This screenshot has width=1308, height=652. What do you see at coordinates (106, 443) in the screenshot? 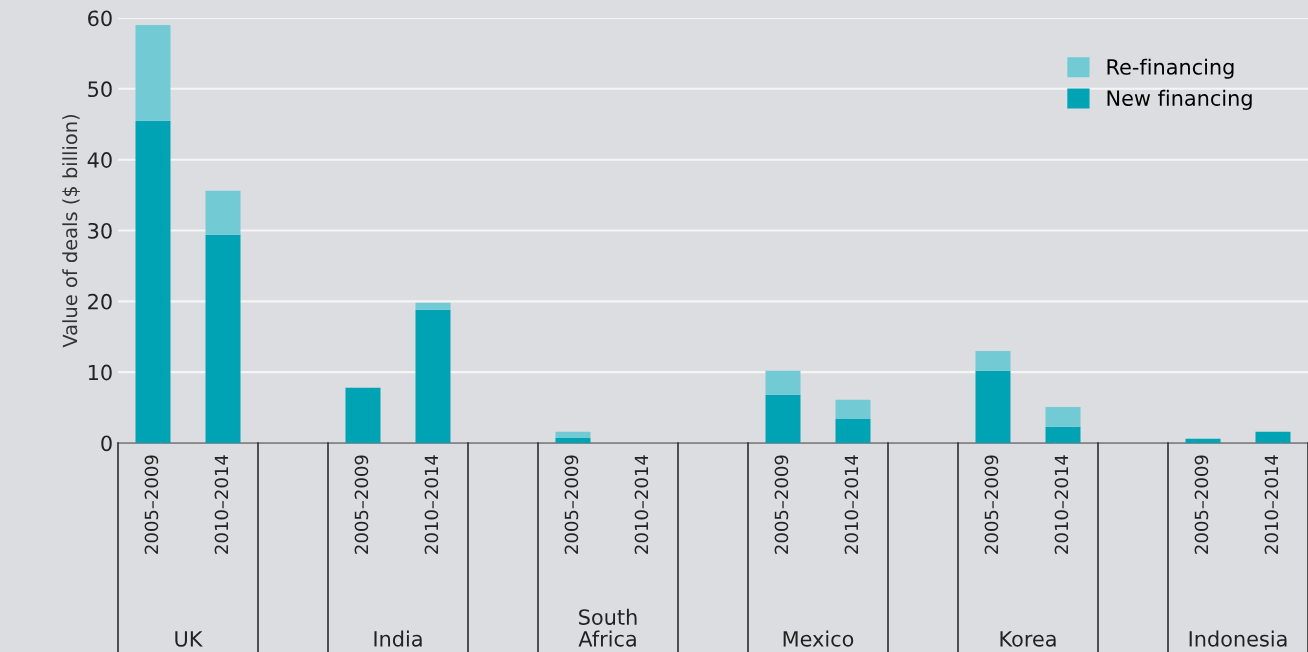
I see `y-tick-label: 0` at bounding box center [106, 443].